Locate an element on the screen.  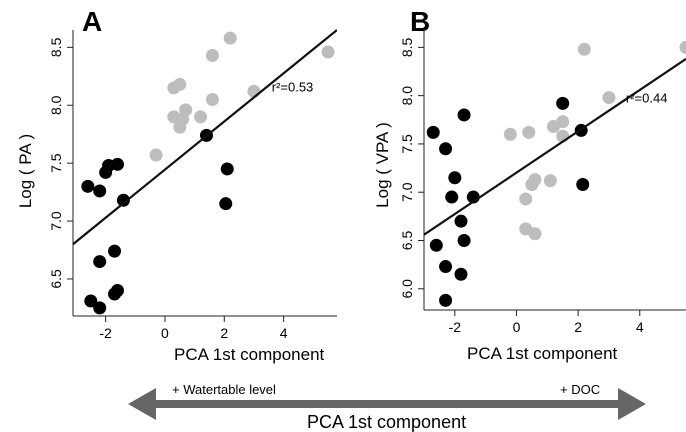
arrow-right-label: + DOC is located at coordinates (580, 389).